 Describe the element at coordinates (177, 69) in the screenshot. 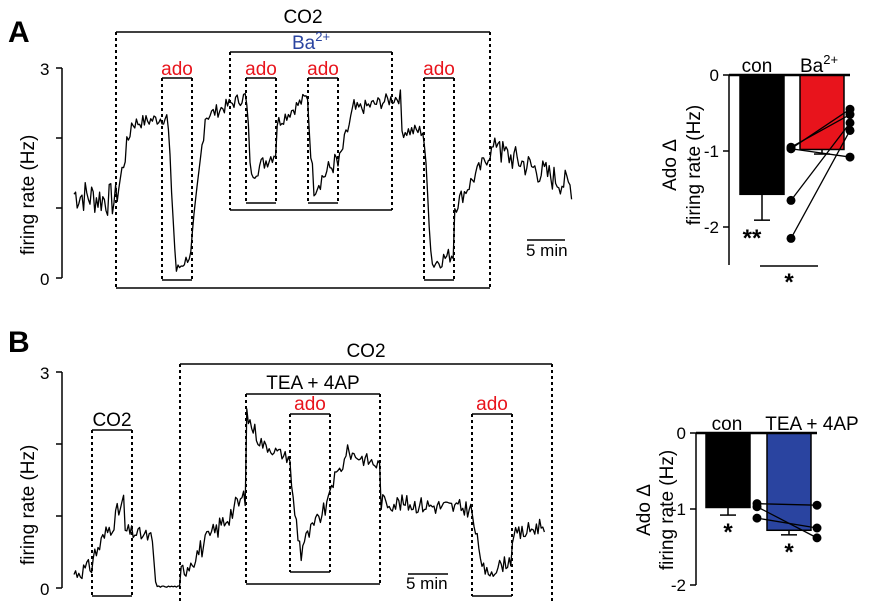

I see `trace-a-ado-label-1: ado` at that location.